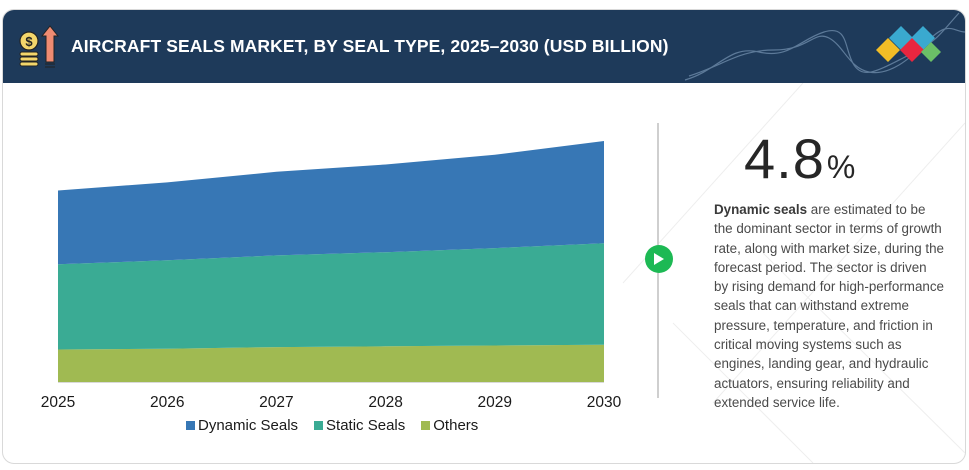  Describe the element at coordinates (761, 209) in the screenshot. I see `insight-highlight: Dynamic seals` at that location.